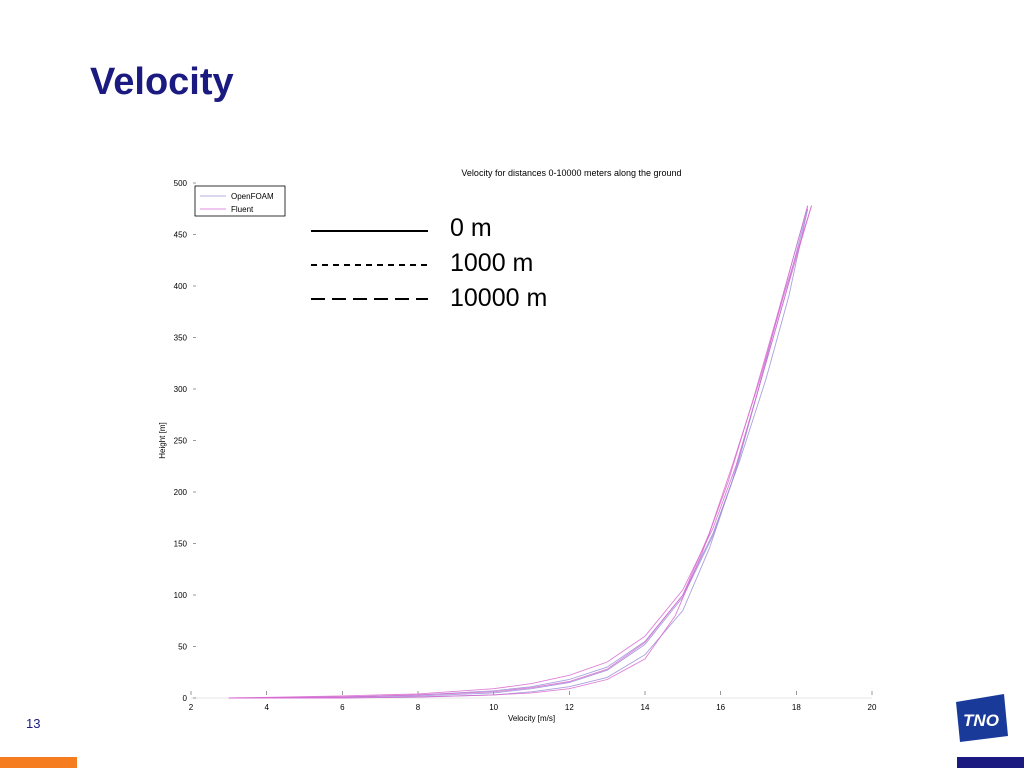 This screenshot has width=1024, height=768. Describe the element at coordinates (252, 196) in the screenshot. I see `legend-label: OpenFOAM` at that location.